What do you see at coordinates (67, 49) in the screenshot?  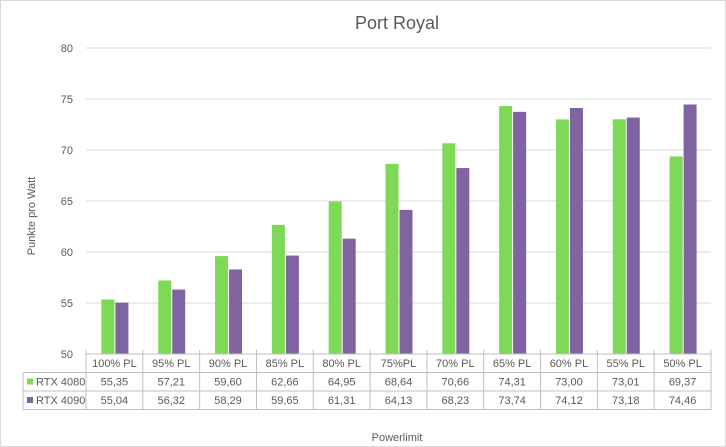 I see `y-tick-label: 80` at bounding box center [67, 49].